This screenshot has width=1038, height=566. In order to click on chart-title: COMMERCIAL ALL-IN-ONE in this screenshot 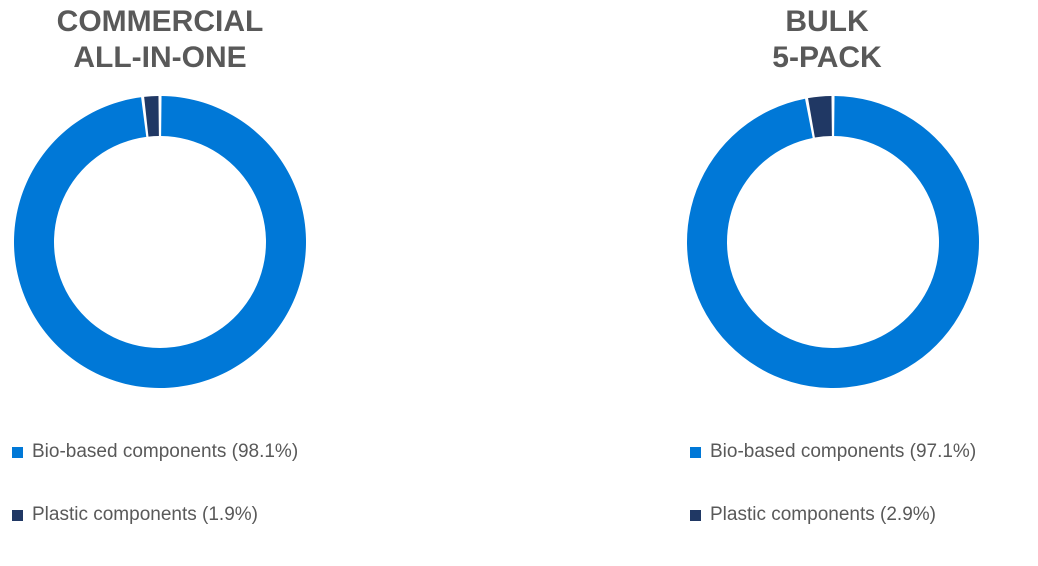, I will do `click(160, 40)`.